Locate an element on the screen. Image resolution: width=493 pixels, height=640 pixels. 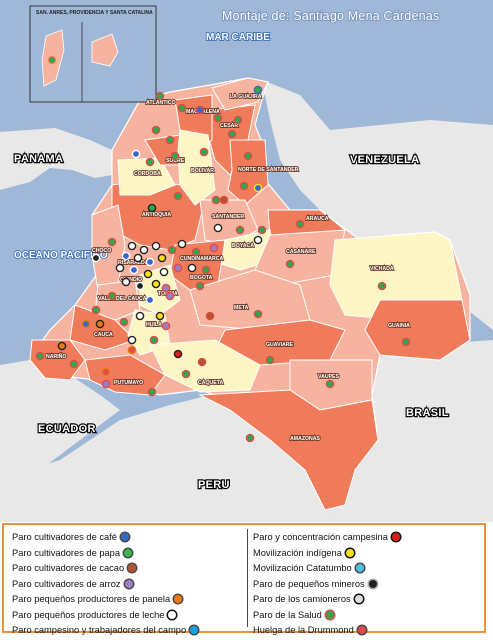
dept-label: SUCRE is located at coordinates (175, 161).